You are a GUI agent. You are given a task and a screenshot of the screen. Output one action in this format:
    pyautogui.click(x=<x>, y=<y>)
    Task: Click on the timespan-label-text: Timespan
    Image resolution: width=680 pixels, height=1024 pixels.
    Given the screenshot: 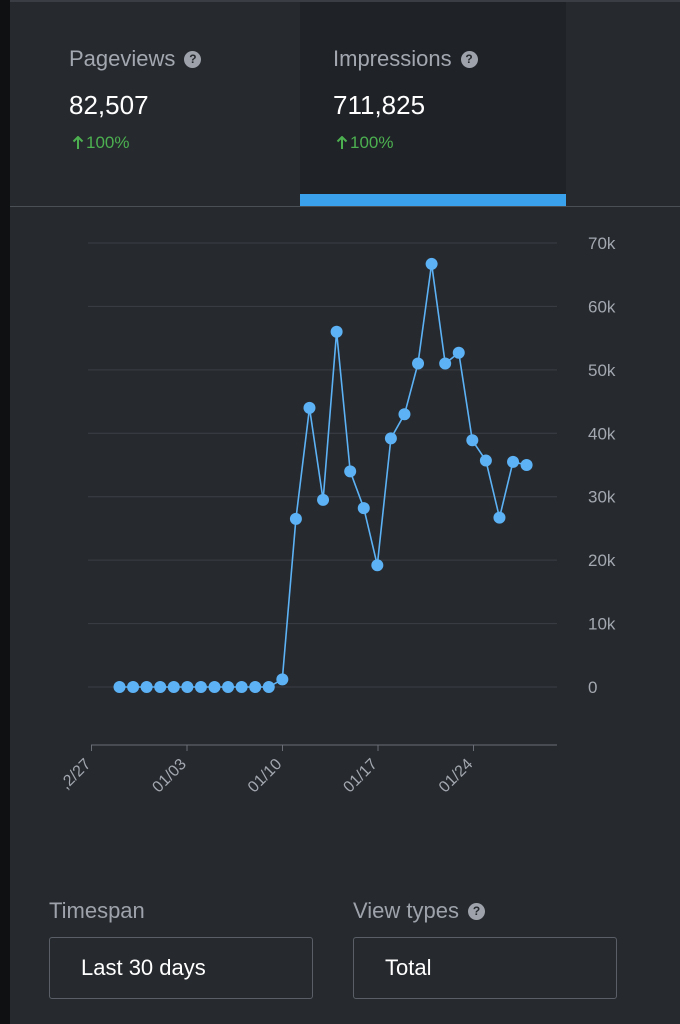 What is the action you would take?
    pyautogui.click(x=97, y=910)
    